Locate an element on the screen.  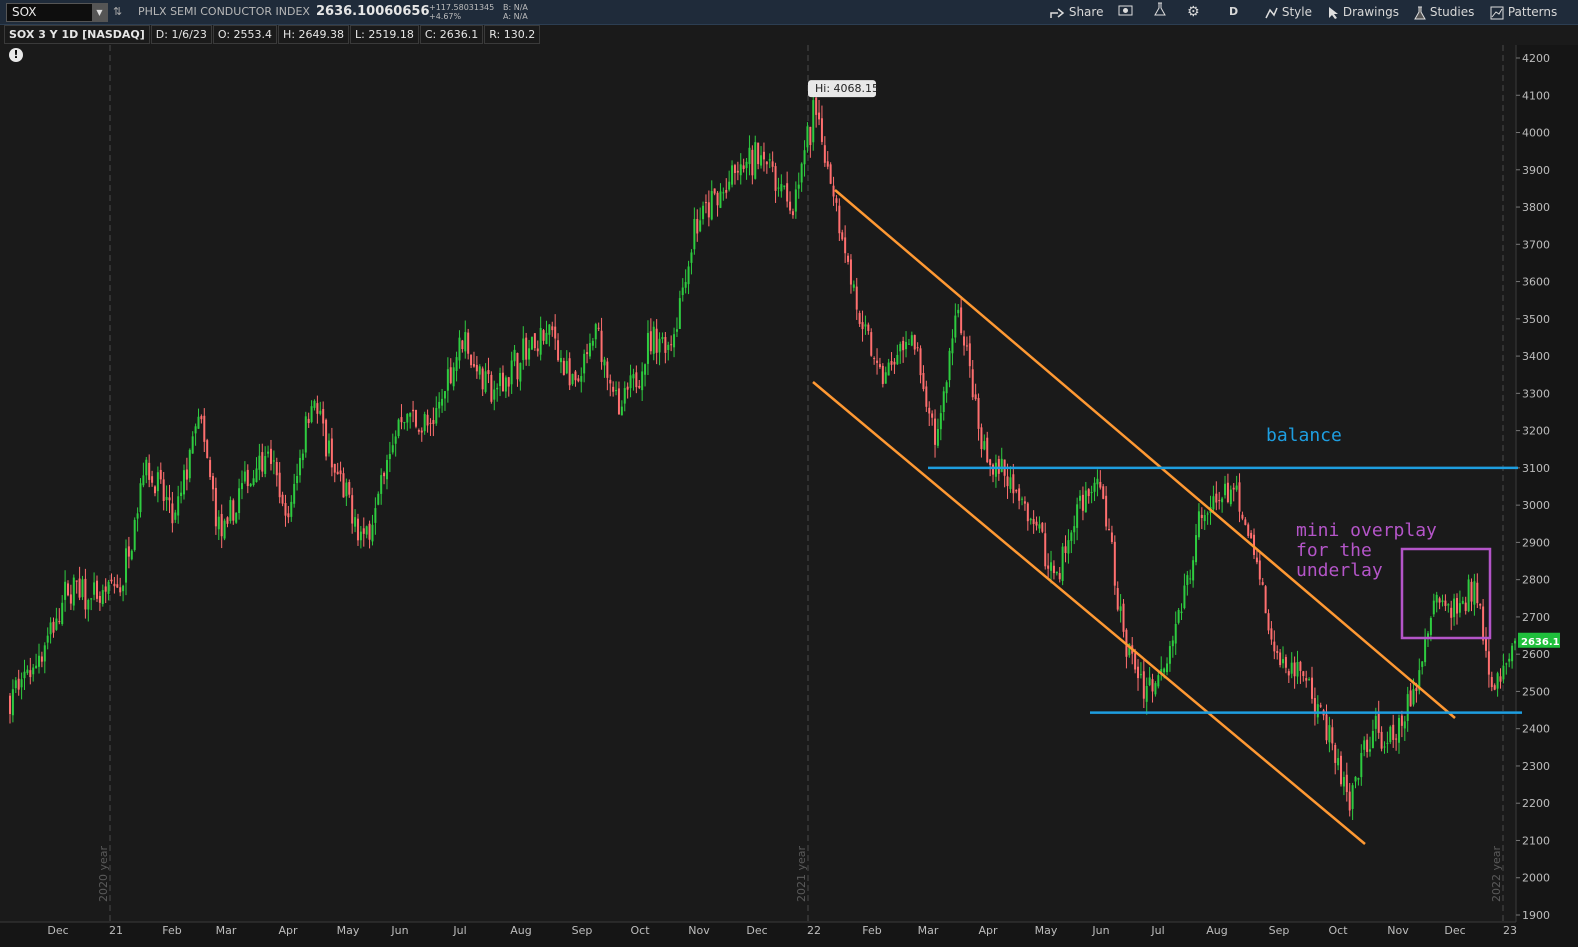
y-tick-label: 2300 is located at coordinates (1536, 766).